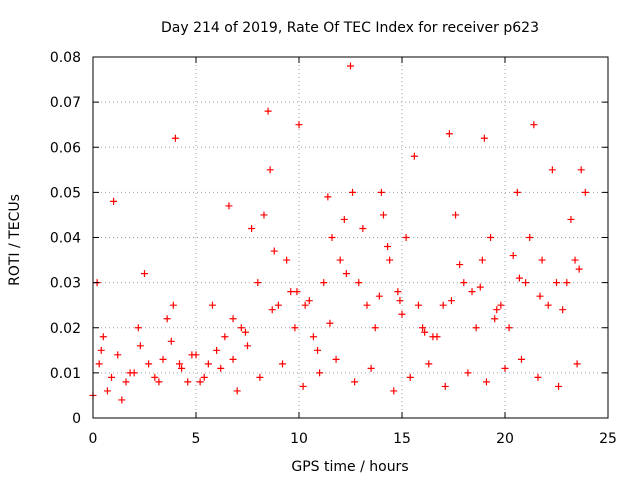 Image resolution: width=640 pixels, height=480 pixels. Describe the element at coordinates (93, 439) in the screenshot. I see `x-tick-label: 0` at that location.